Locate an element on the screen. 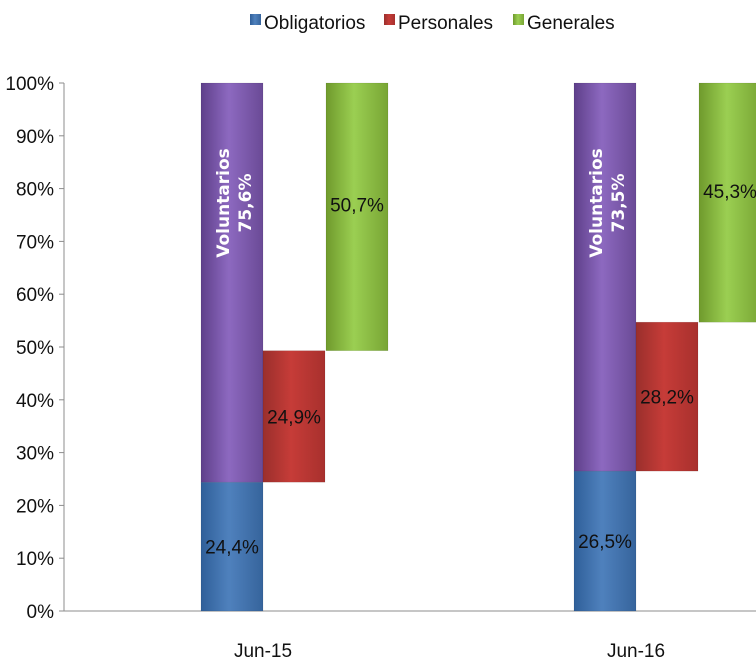  legend: Obligatorios Personales Generales is located at coordinates (432, 23).